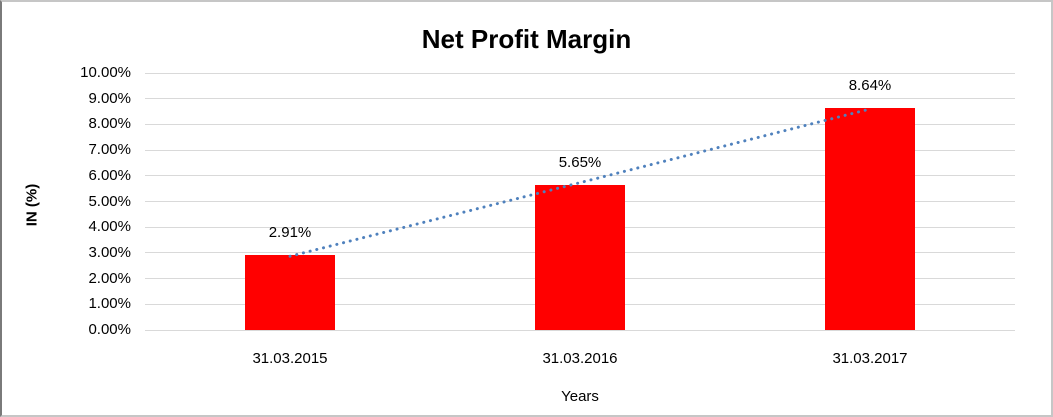  Describe the element at coordinates (109, 227) in the screenshot. I see `y-tick-label: 4.00%` at that location.